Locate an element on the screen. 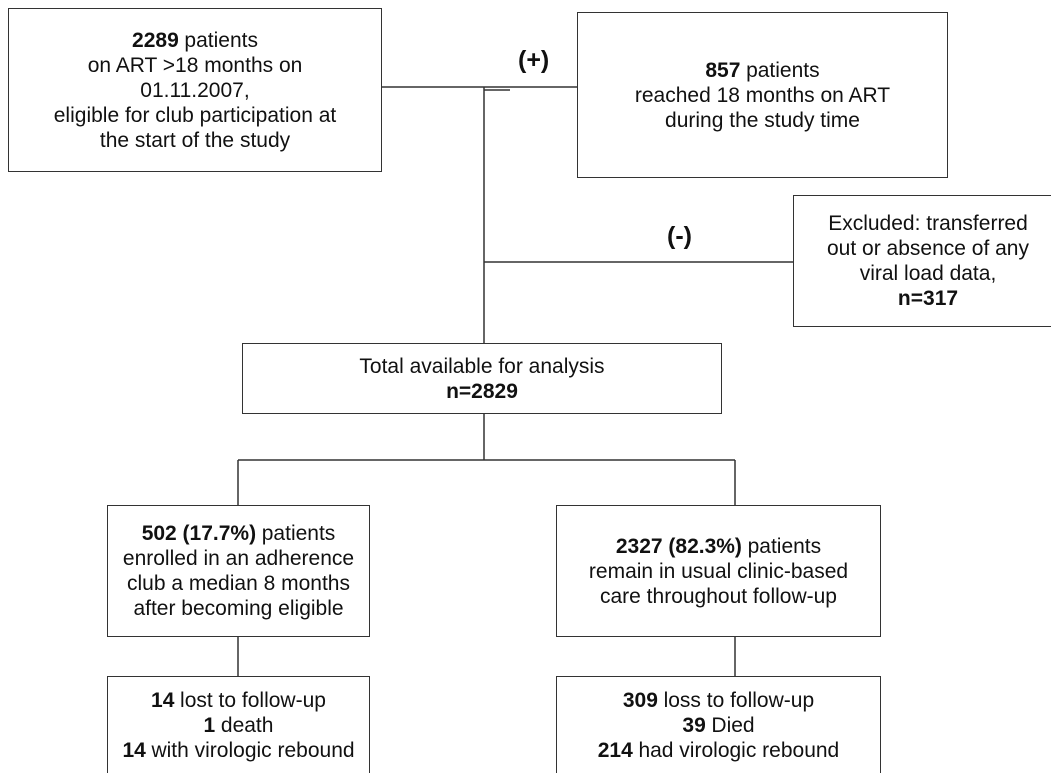 The image size is (1051, 773). text-line: 502 (17.7%) patients is located at coordinates (239, 533).